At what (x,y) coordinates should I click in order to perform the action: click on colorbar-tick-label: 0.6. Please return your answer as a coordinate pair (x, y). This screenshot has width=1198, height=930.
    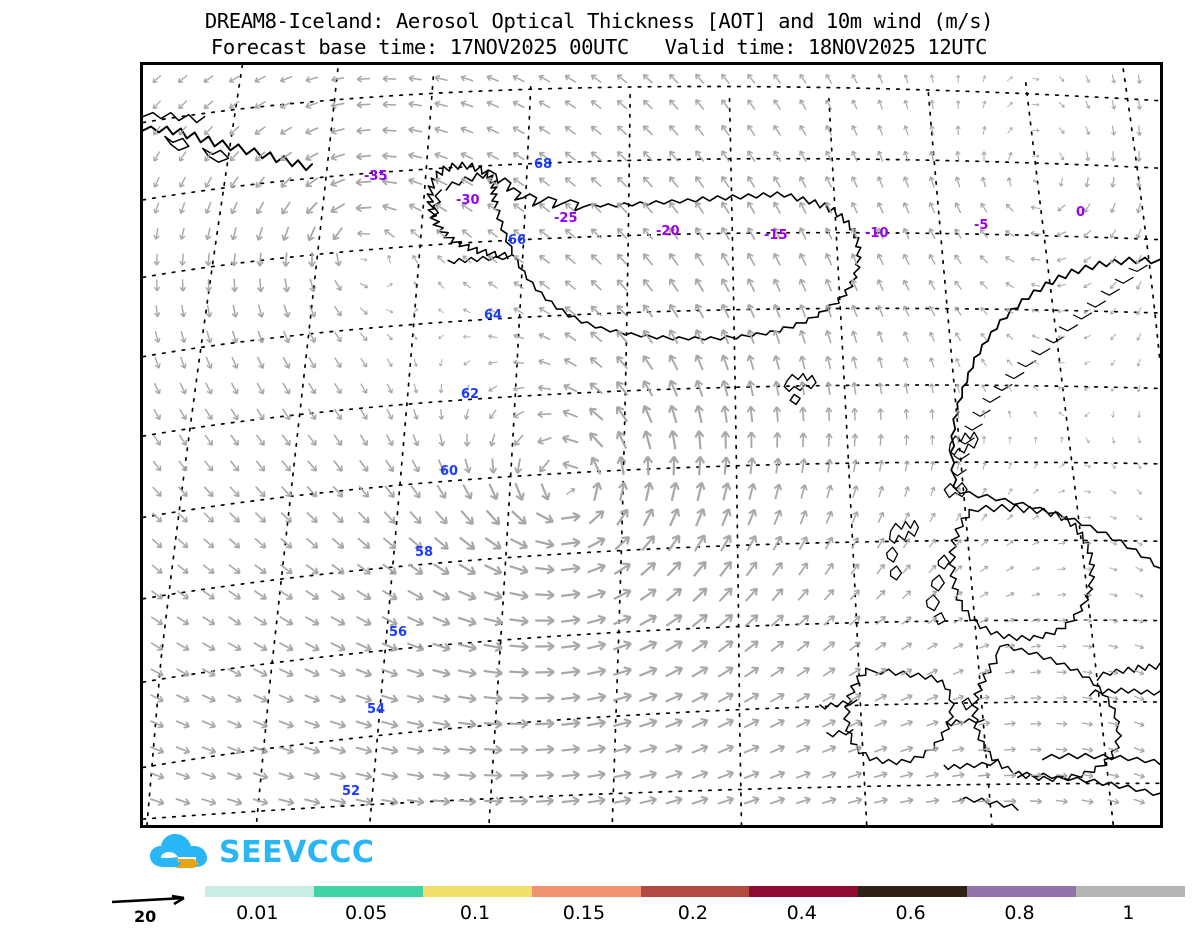
    Looking at the image, I should click on (910, 913).